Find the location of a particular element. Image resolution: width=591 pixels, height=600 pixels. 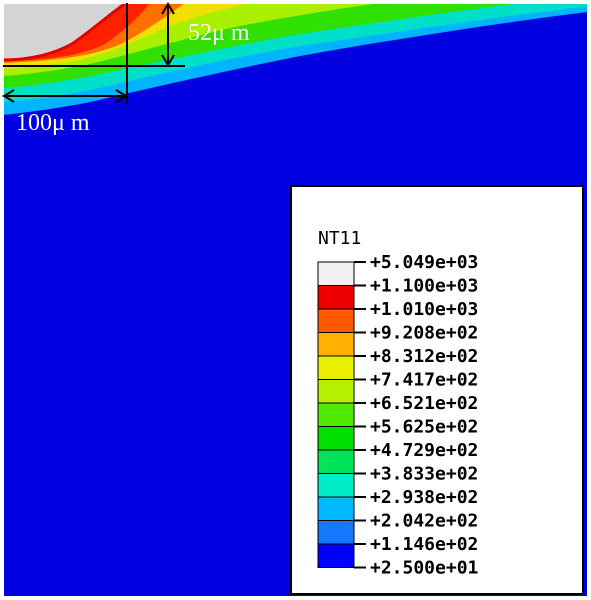

ablated-crater-region is located at coordinates (64, 31).